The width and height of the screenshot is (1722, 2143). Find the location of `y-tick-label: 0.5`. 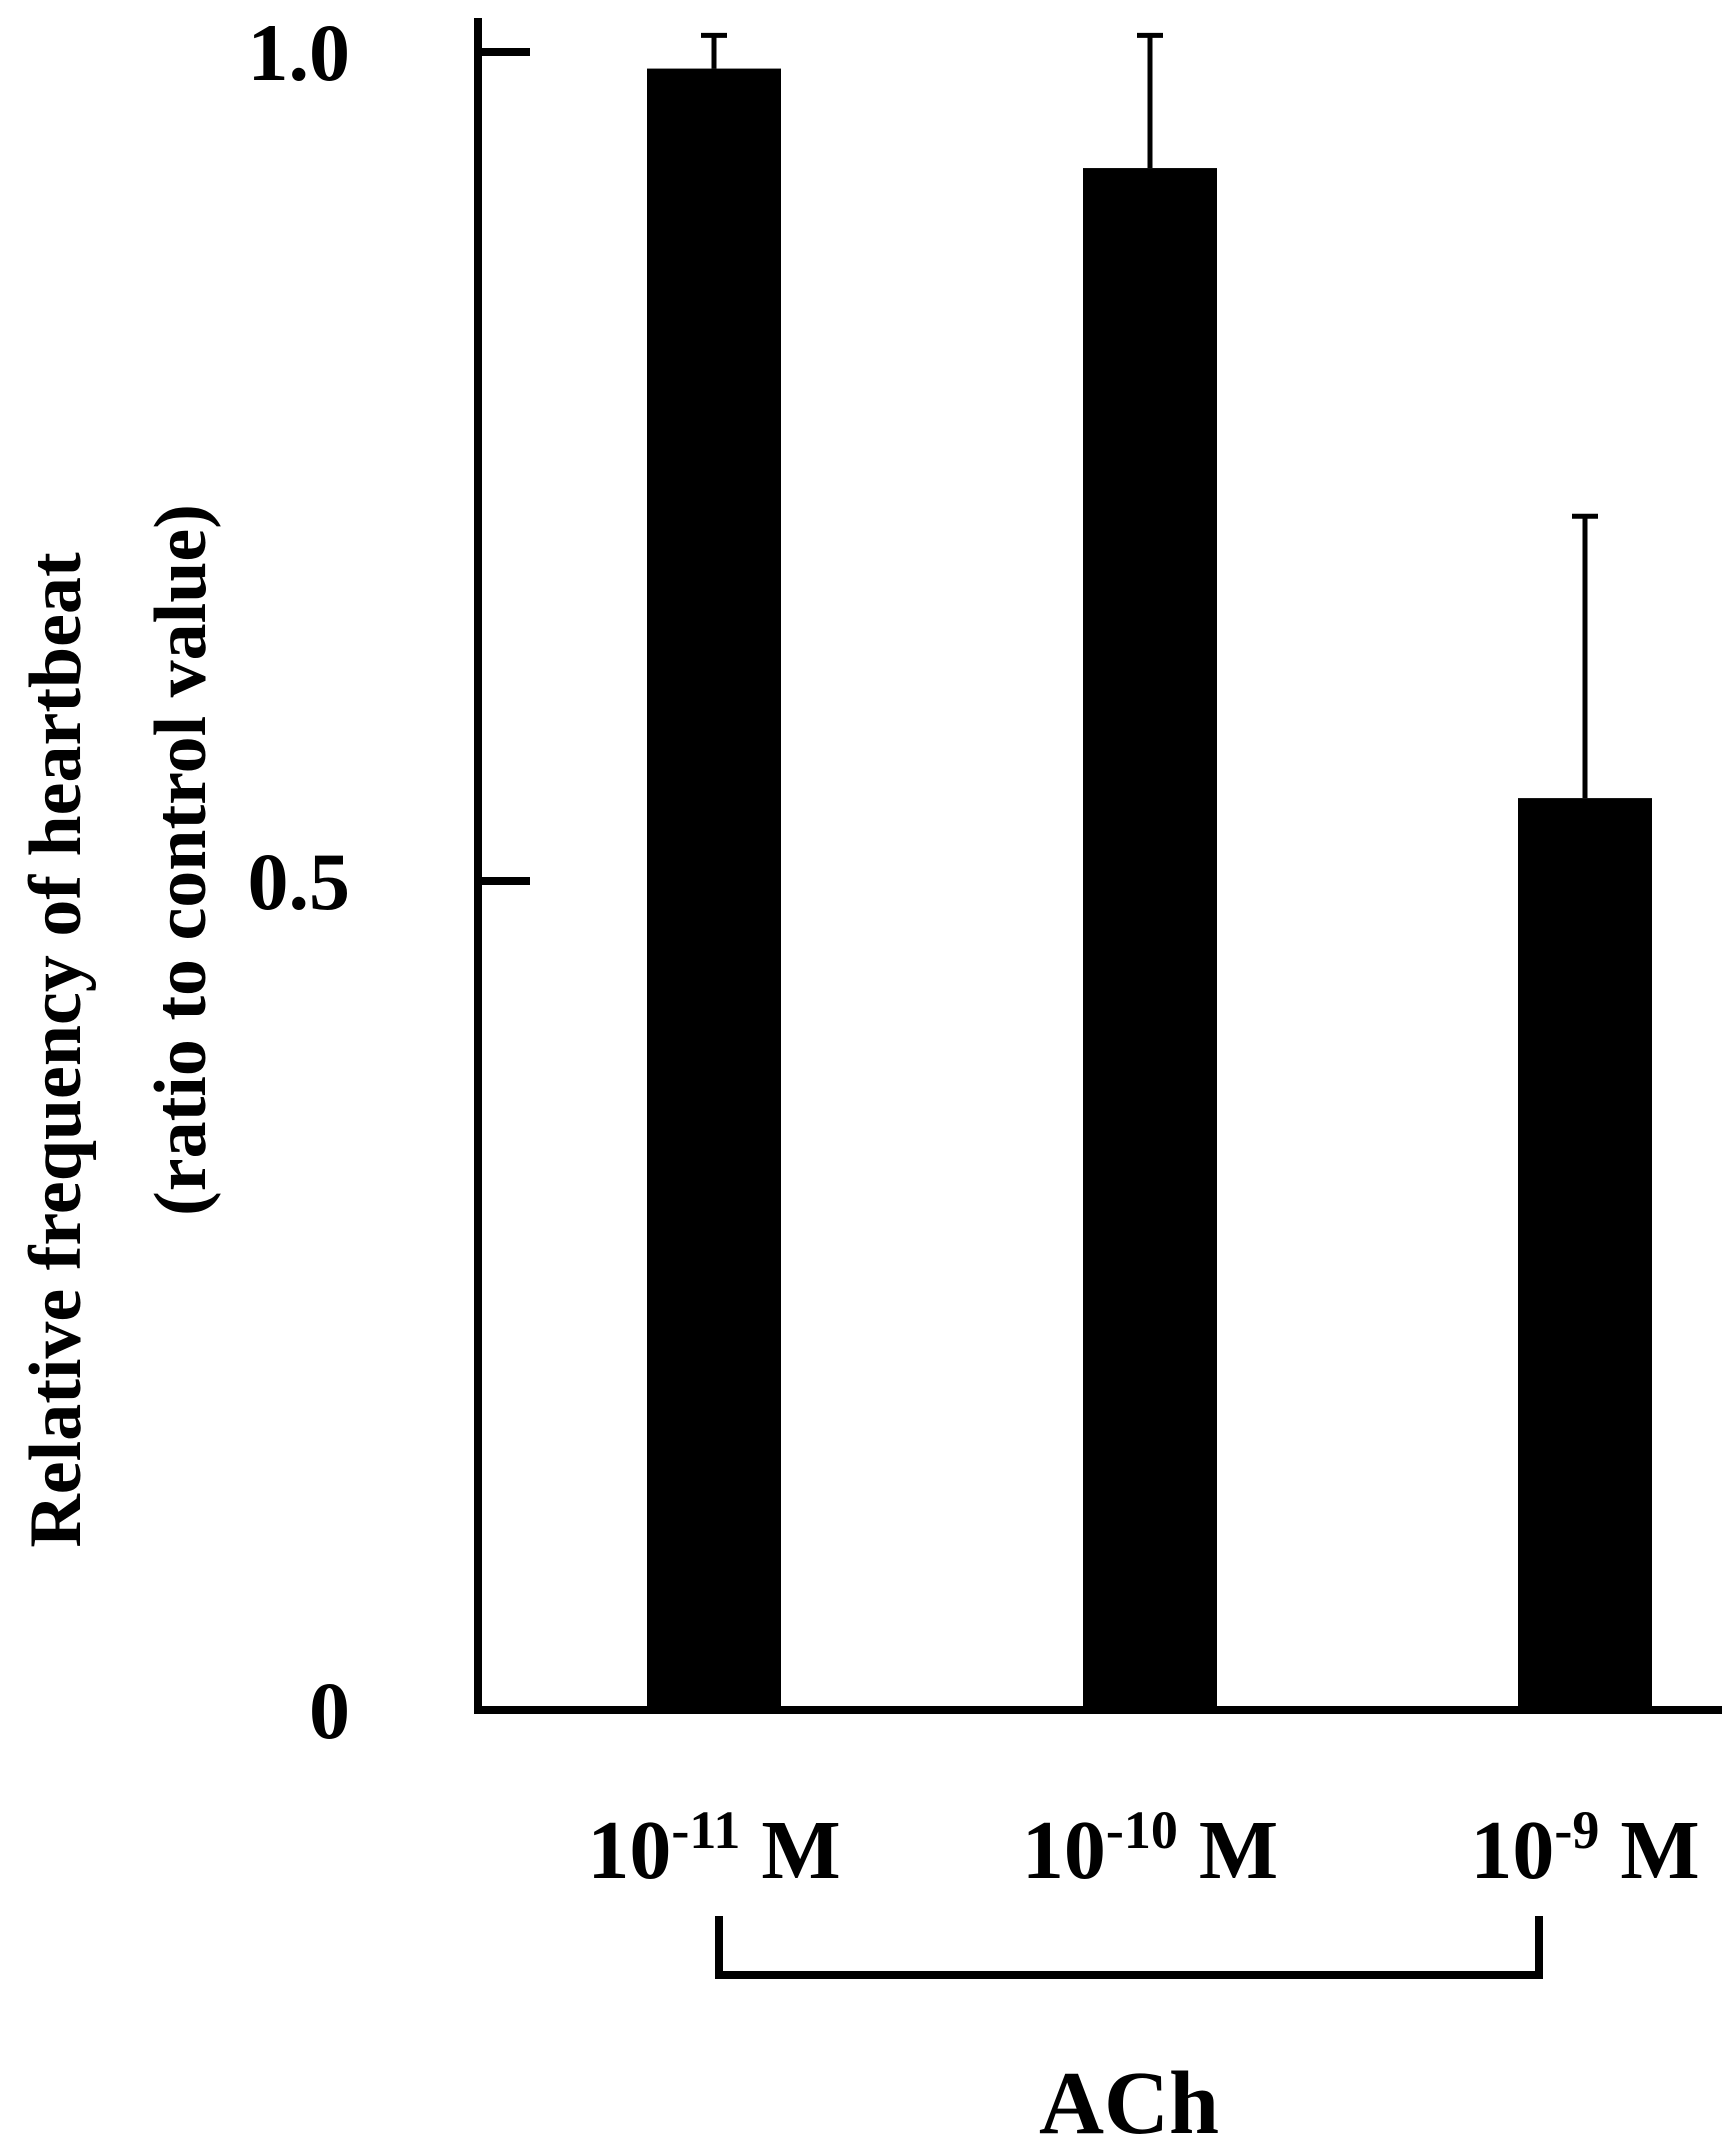

y-tick-label: 0.5 is located at coordinates (299, 881).